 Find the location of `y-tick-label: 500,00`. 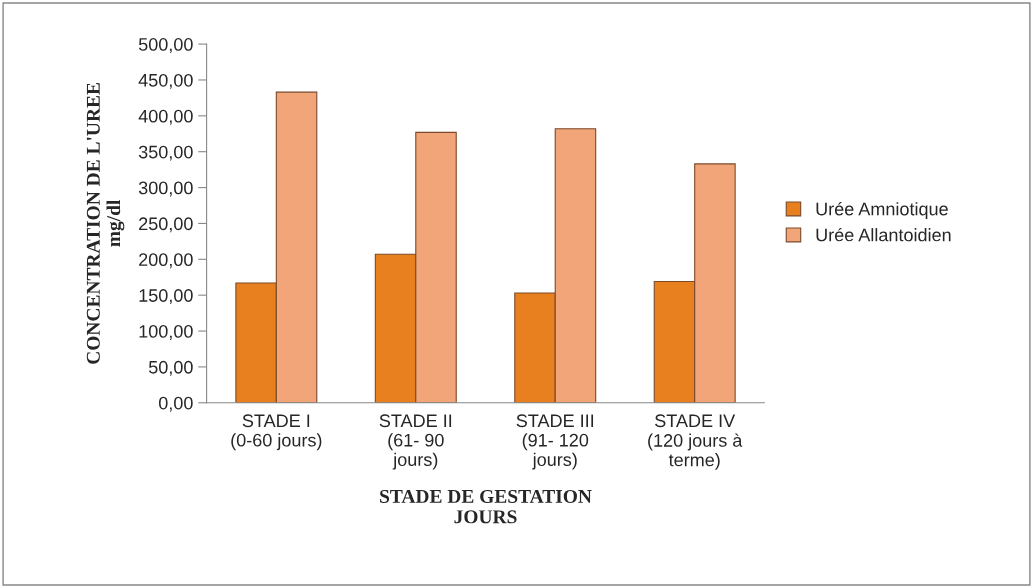

y-tick-label: 500,00 is located at coordinates (165, 45).